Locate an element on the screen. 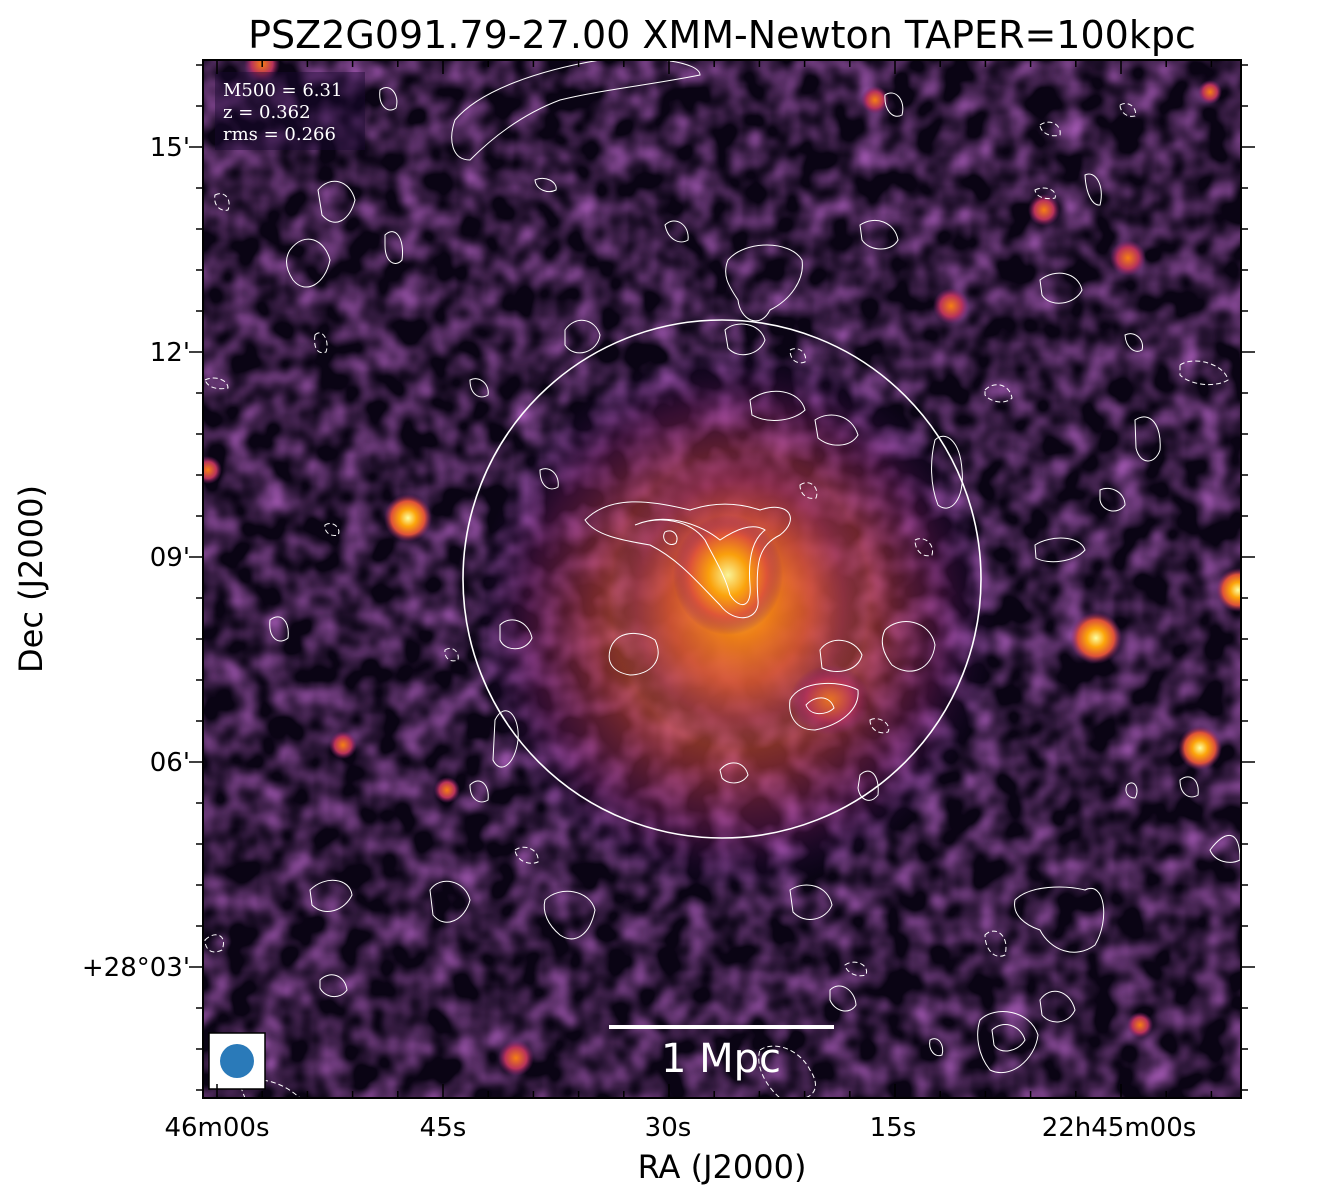 Image resolution: width=1321 pixels, height=1200 pixels. info-rms: rms = 0.266 is located at coordinates (279, 134).